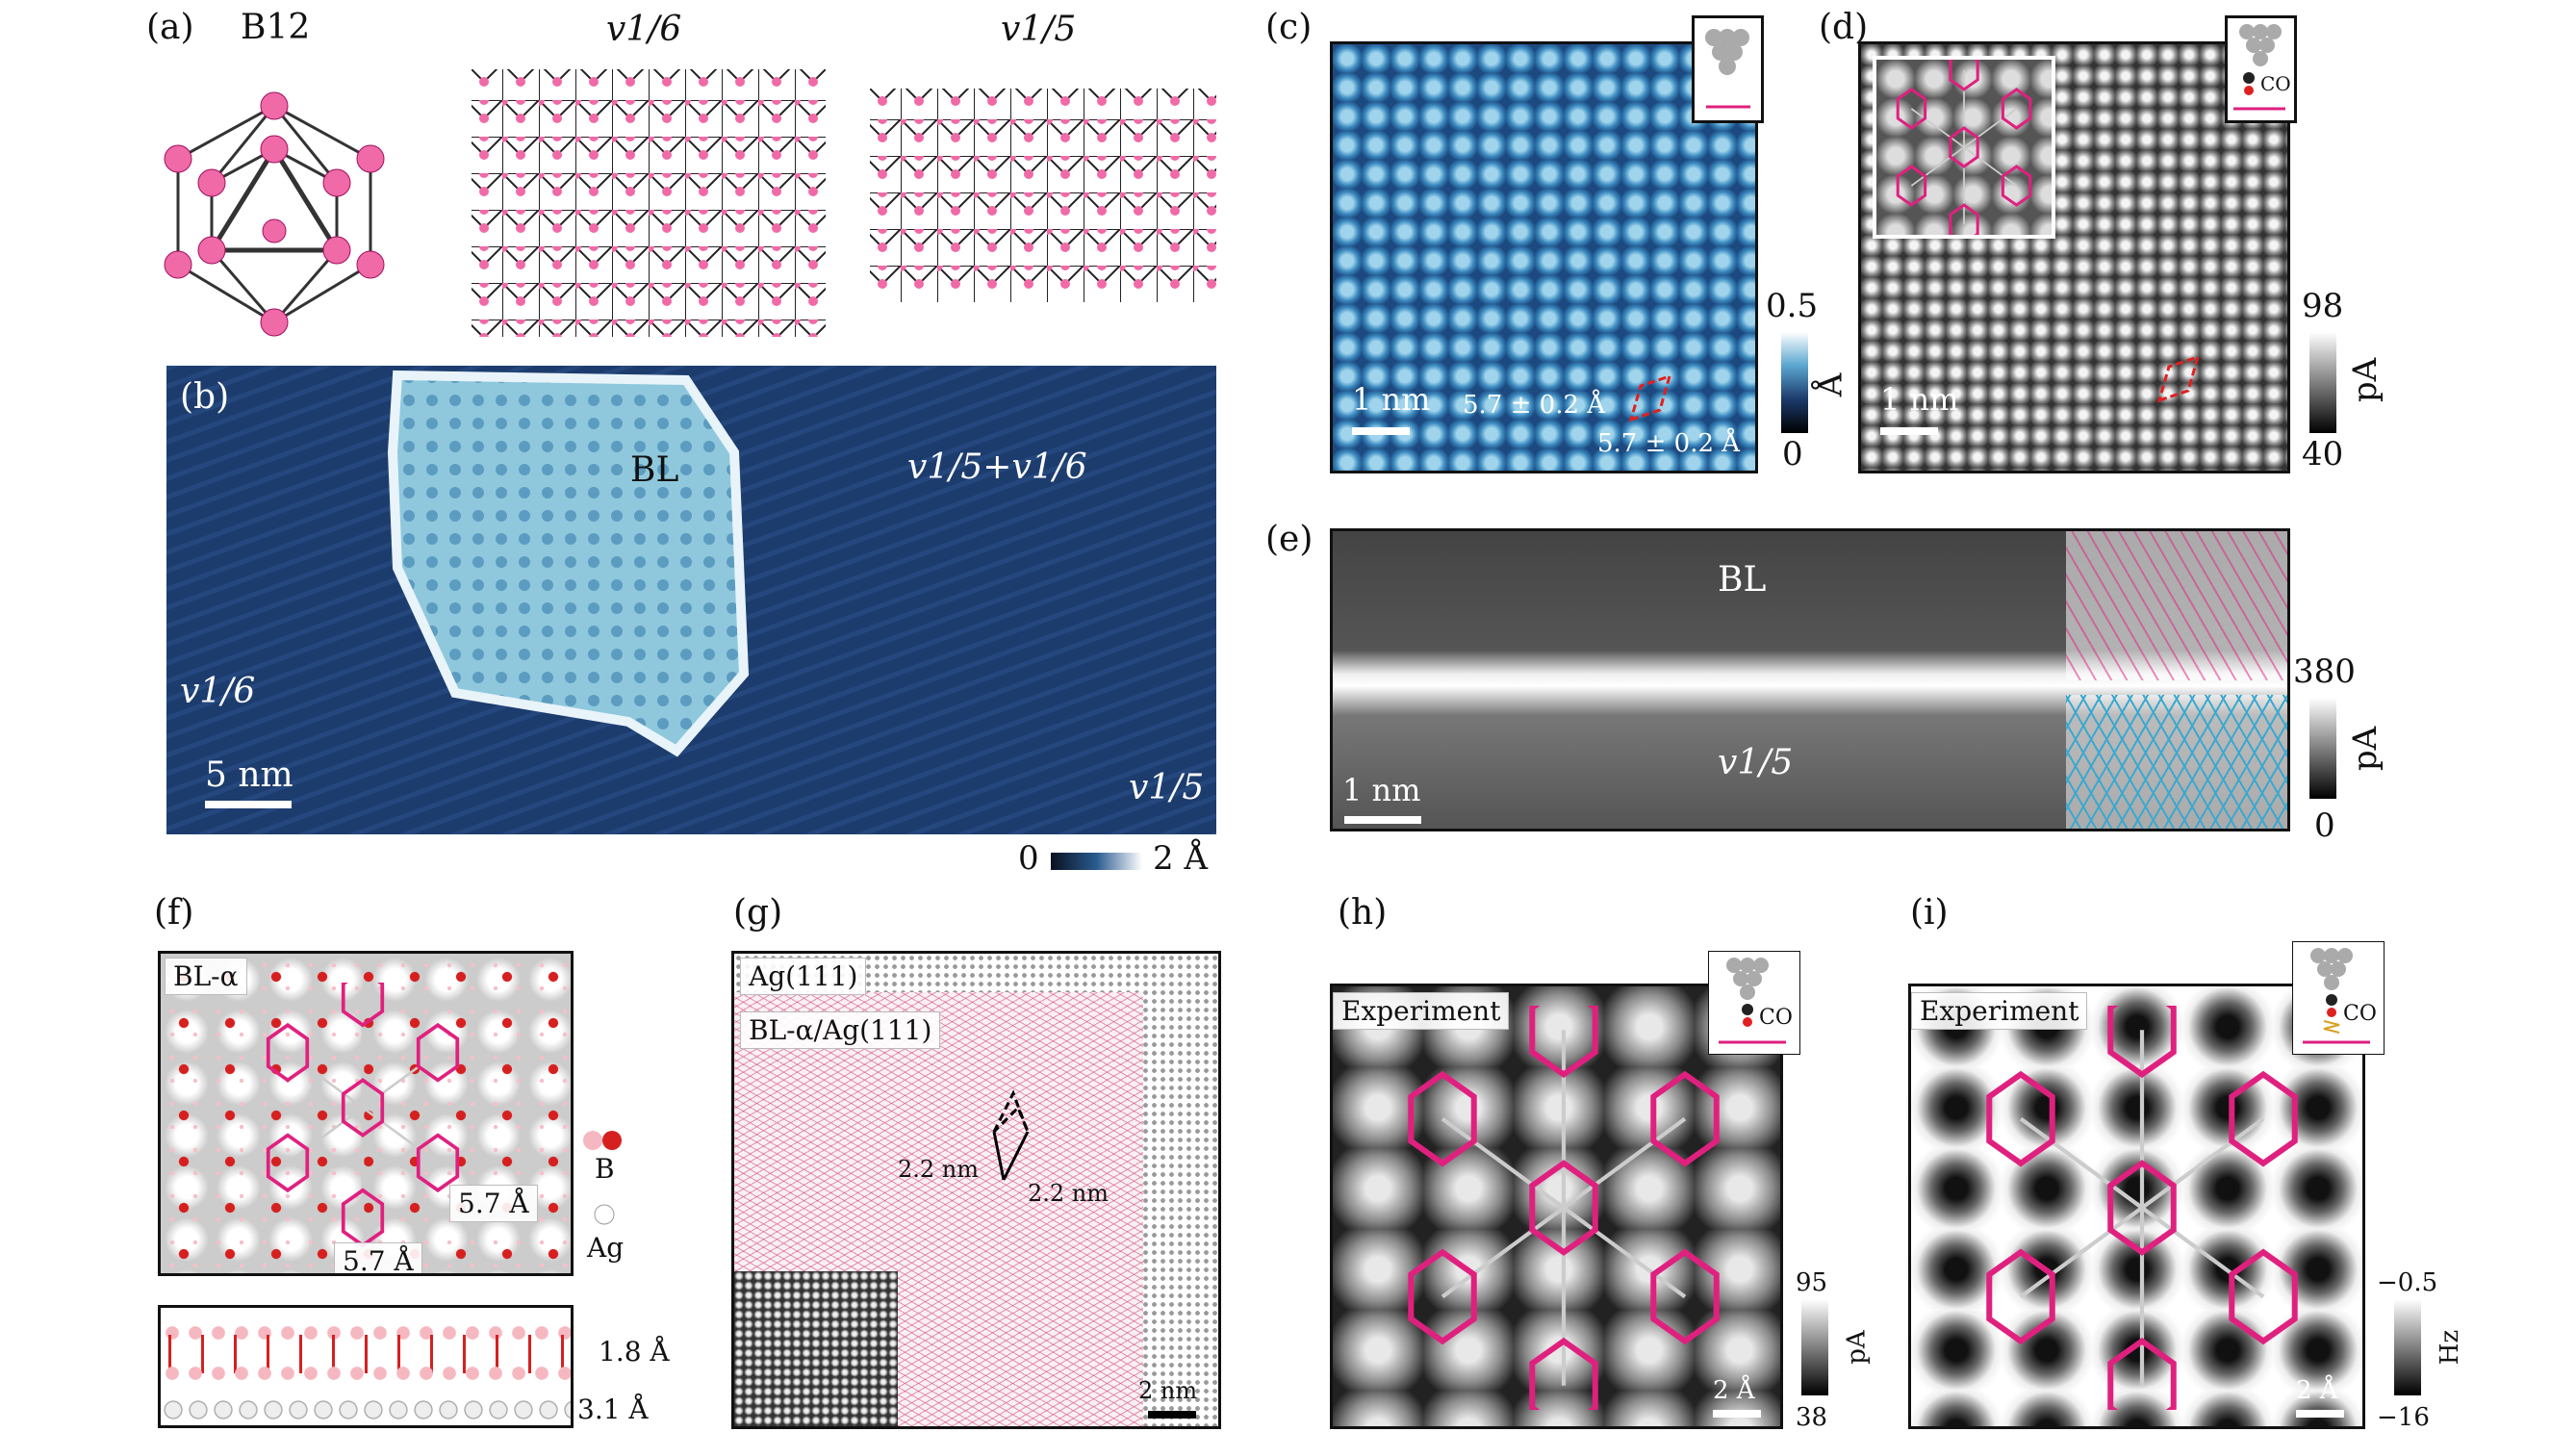 The image size is (2576, 1432). What do you see at coordinates (1814, 1347) in the screenshot?
I see `colorbar-h` at bounding box center [1814, 1347].